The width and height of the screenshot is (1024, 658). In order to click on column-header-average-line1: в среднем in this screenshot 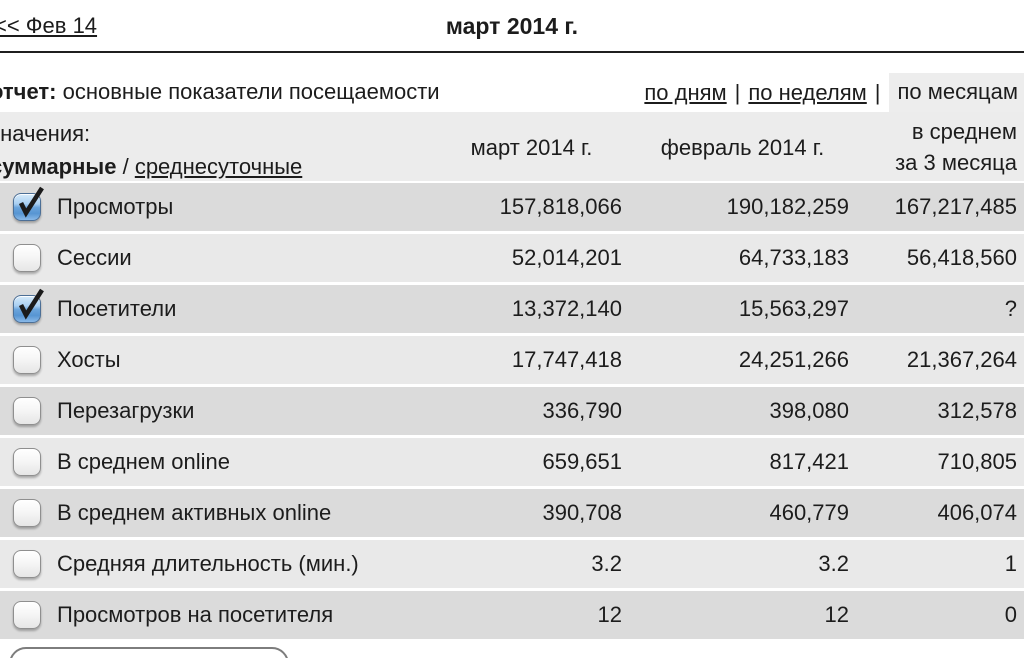, I will do `click(964, 131)`.